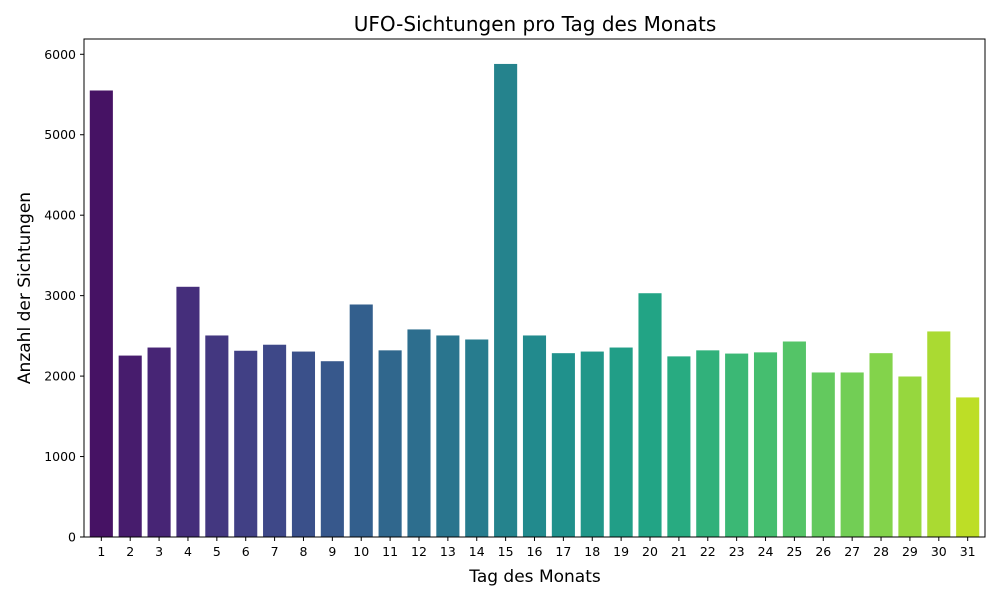 The image size is (1000, 600). Describe the element at coordinates (823, 551) in the screenshot. I see `x-tick-label: 26` at that location.